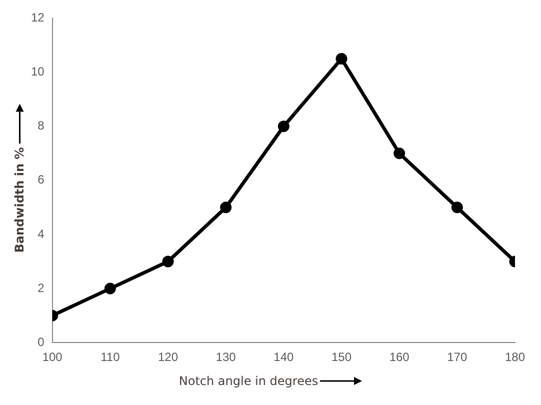 Image resolution: width=541 pixels, height=405 pixels. I want to click on x-tick-label: 110, so click(110, 357).